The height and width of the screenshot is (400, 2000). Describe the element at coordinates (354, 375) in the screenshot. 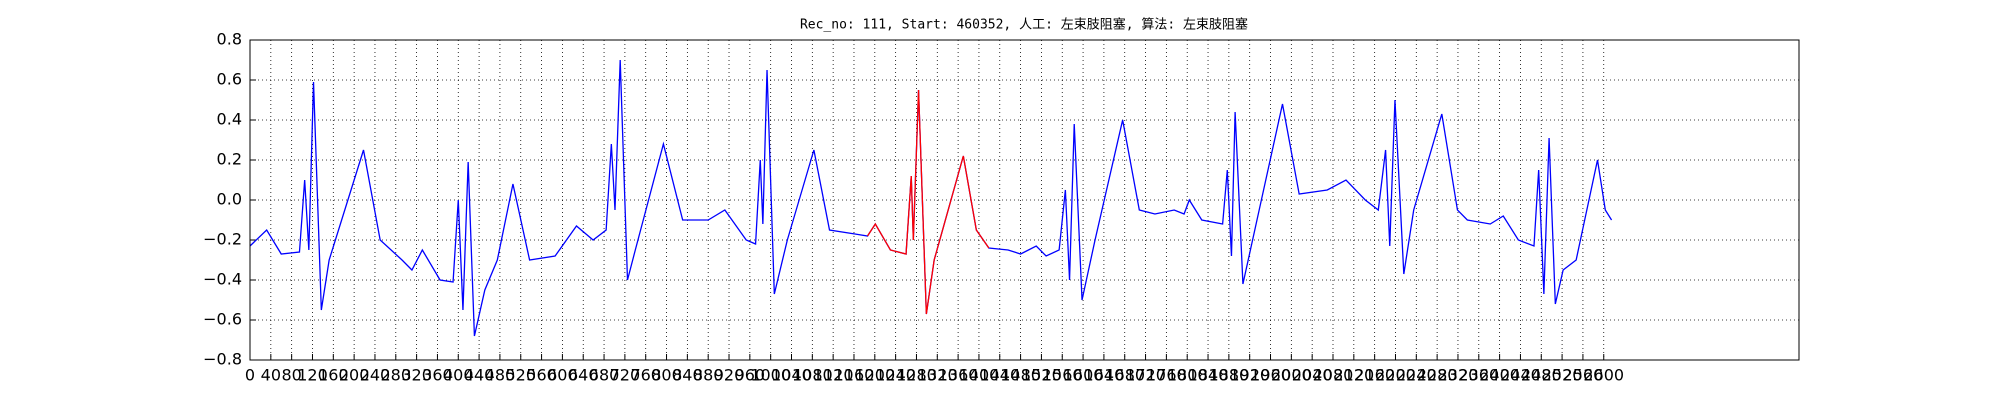

I see `x-tick-label: 200` at that location.